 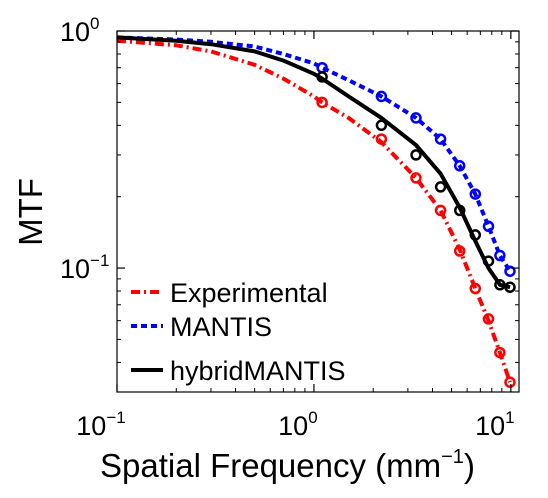 I want to click on x-axis-label-close: ), so click(x=469, y=465).